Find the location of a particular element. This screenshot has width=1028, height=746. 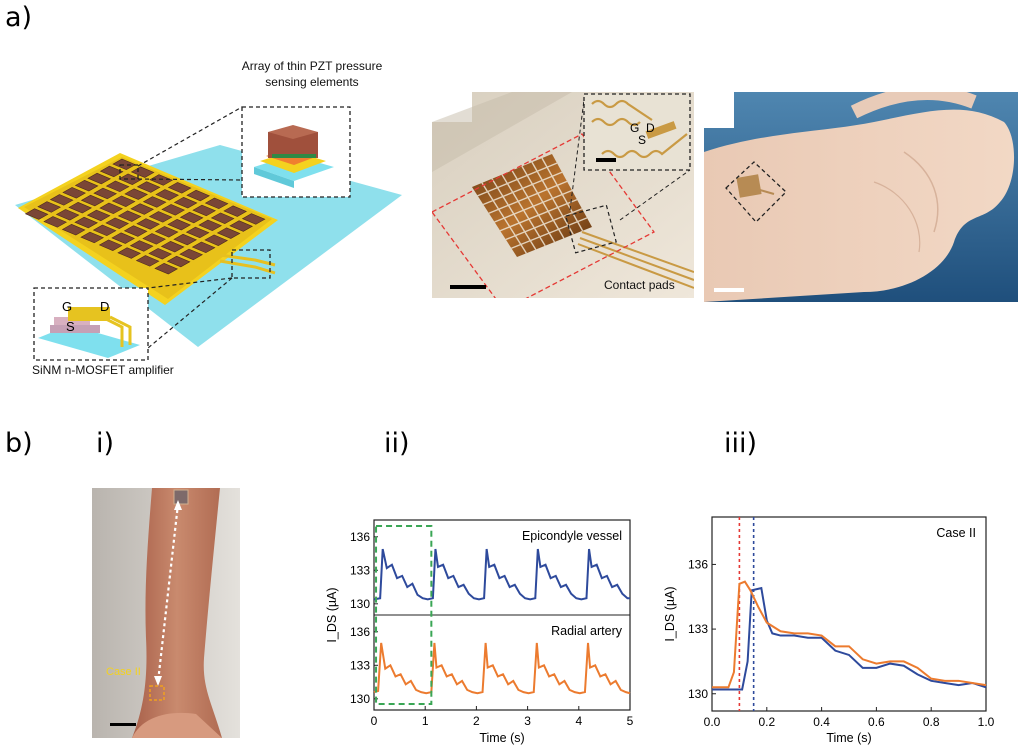

annotation-top: Epicondyle vessel is located at coordinates (572, 536).